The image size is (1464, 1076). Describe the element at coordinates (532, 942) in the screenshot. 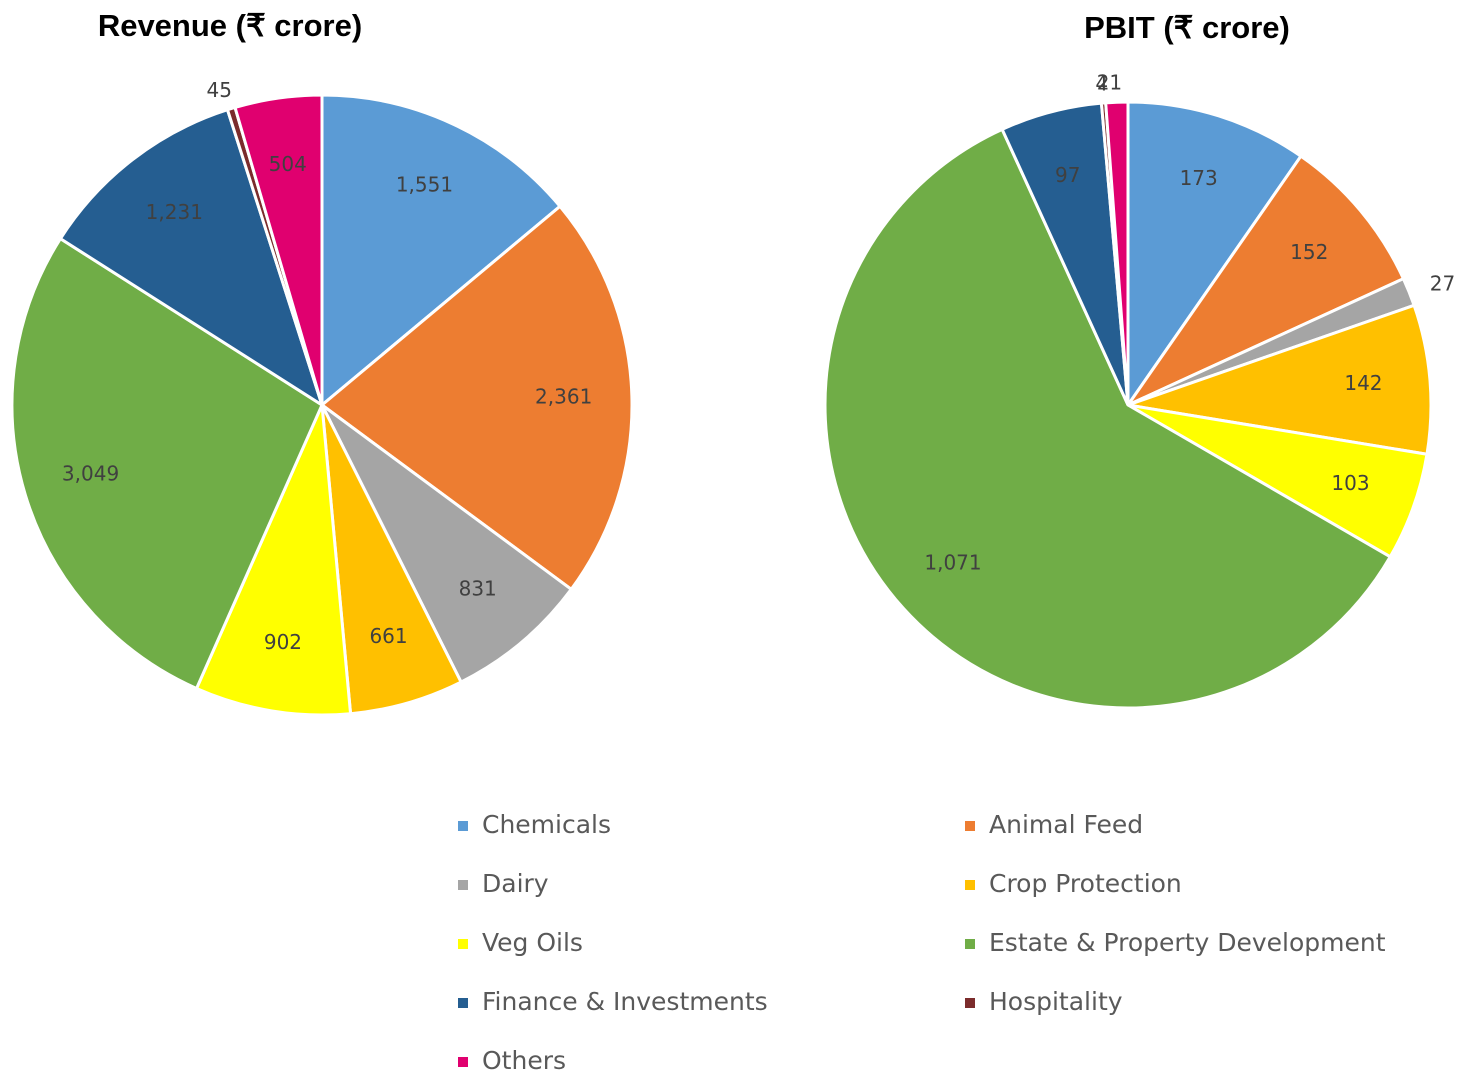

I see `legend-label: Veg Oils` at that location.